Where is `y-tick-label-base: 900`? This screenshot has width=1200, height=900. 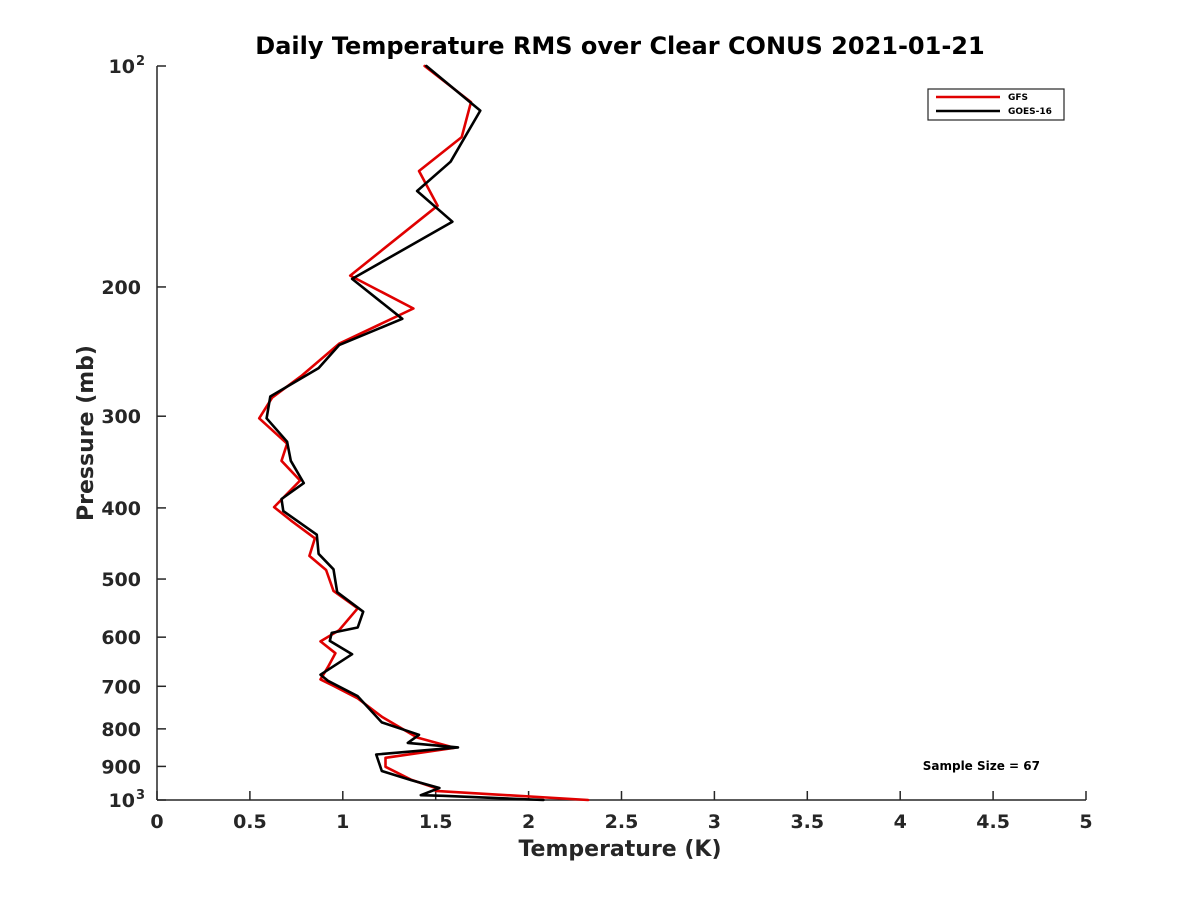
y-tick-label-base: 900 is located at coordinates (121, 767).